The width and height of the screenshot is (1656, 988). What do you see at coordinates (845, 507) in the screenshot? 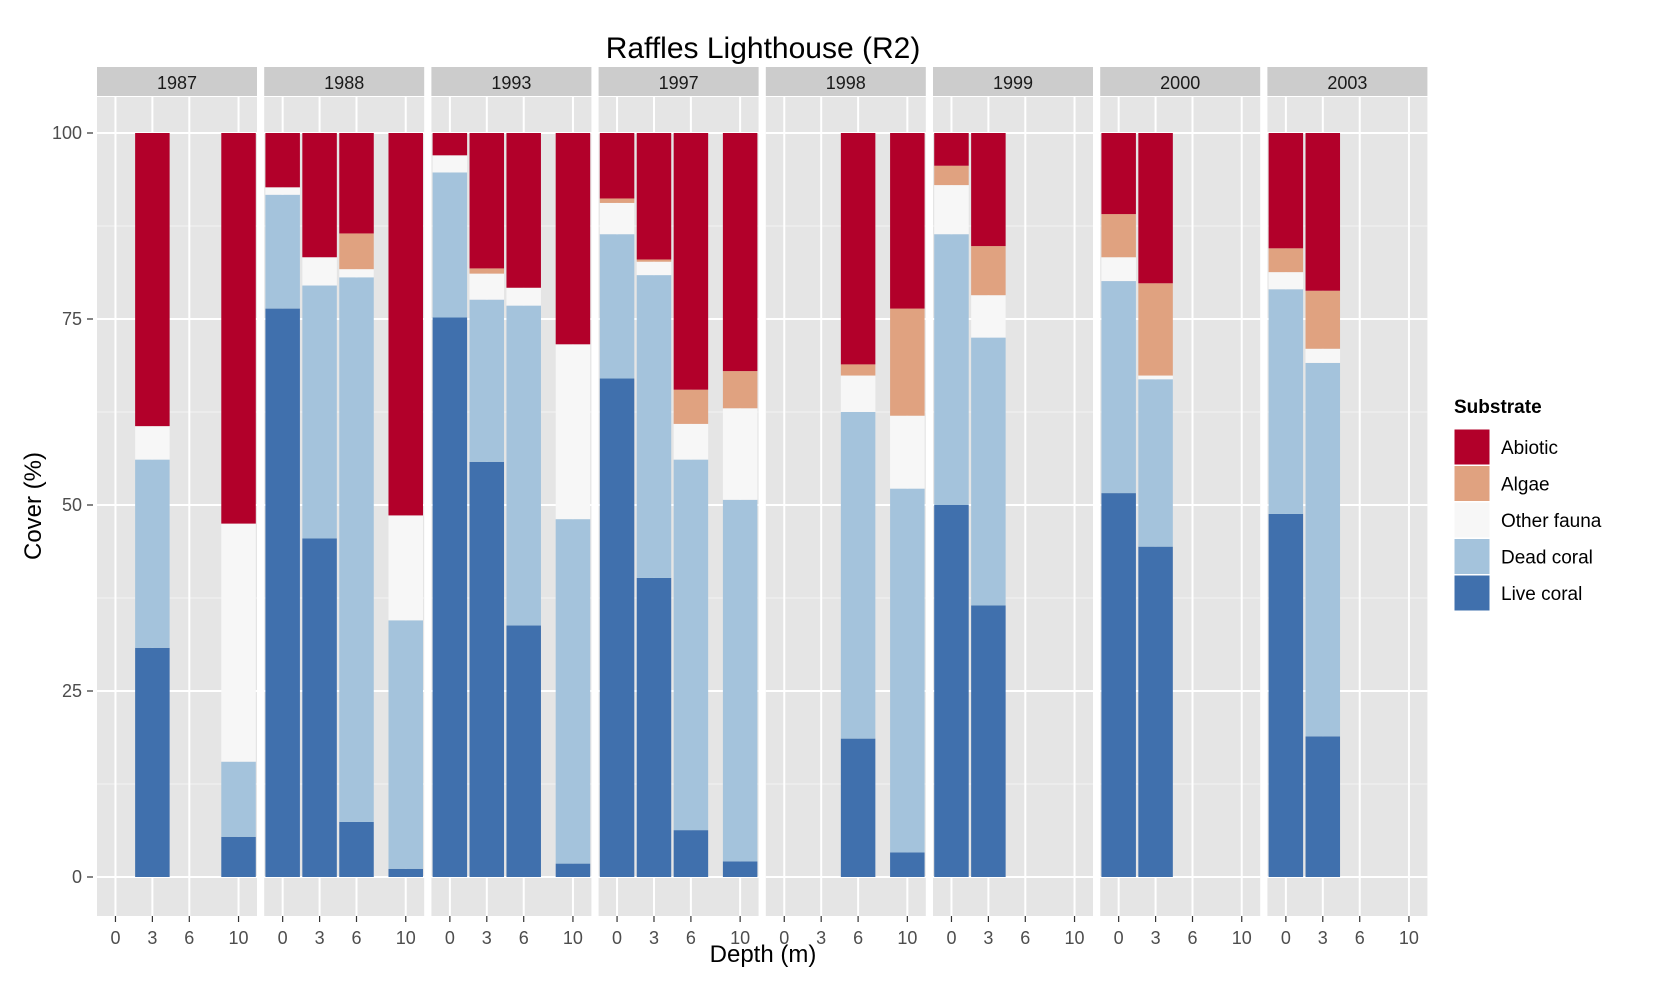
I see `facet-panel-1998: 1998 0 3 6 10` at bounding box center [845, 507].